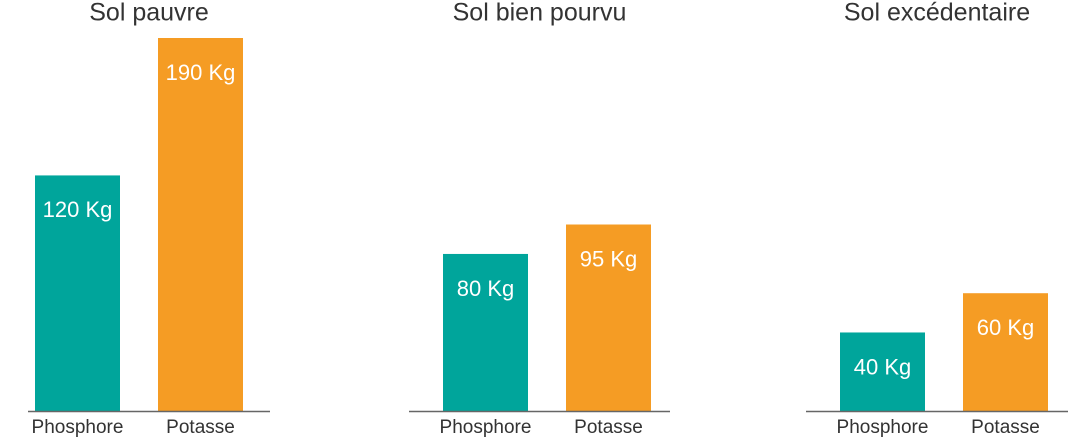 The width and height of the screenshot is (1075, 439). I want to click on chart-title: Sol pauvre, so click(149, 13).